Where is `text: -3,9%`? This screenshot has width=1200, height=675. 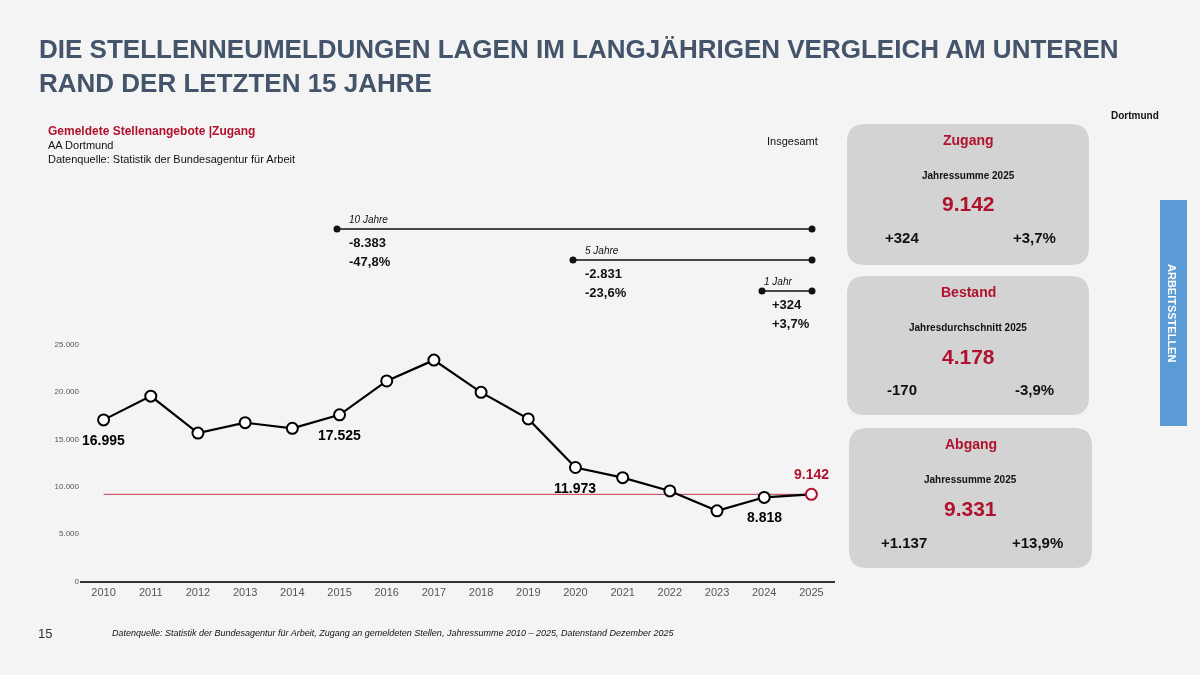 text: -3,9% is located at coordinates (1035, 389).